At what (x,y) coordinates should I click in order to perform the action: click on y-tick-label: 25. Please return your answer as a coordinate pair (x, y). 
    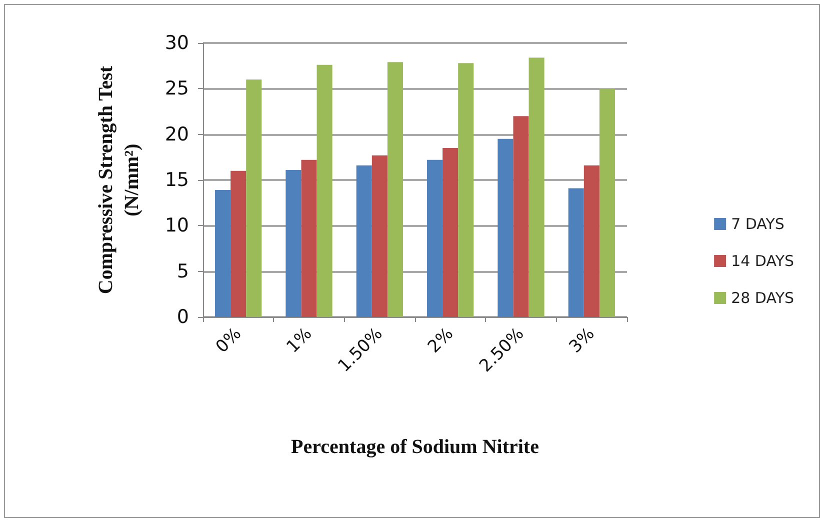
    Looking at the image, I should click on (176, 89).